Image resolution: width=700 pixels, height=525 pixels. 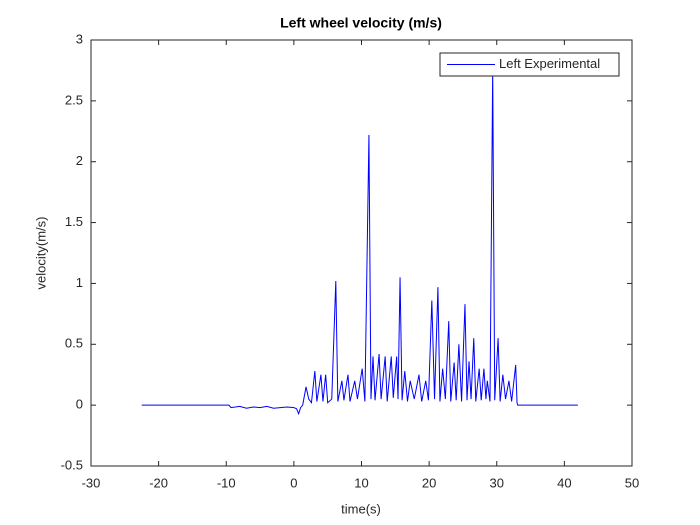 I want to click on legend-box, so click(x=529, y=64).